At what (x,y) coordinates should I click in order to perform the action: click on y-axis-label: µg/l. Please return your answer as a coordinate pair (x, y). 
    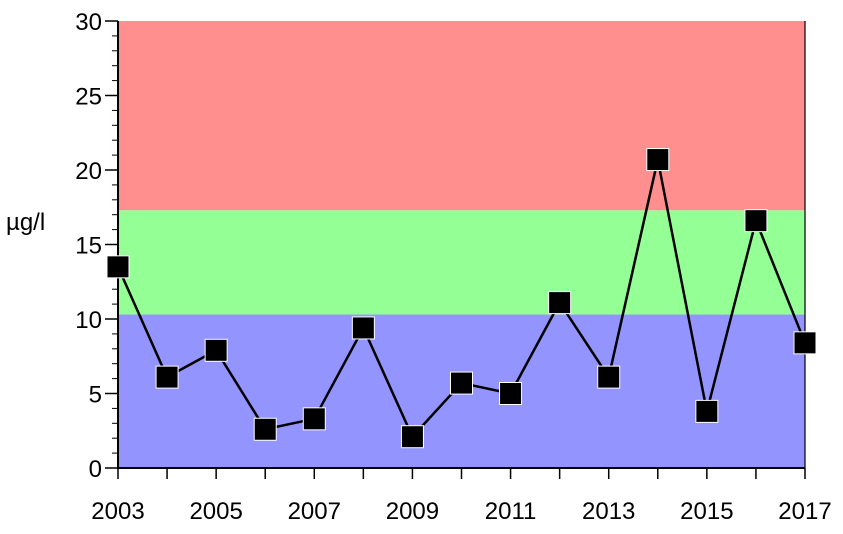
    Looking at the image, I should click on (25, 222).